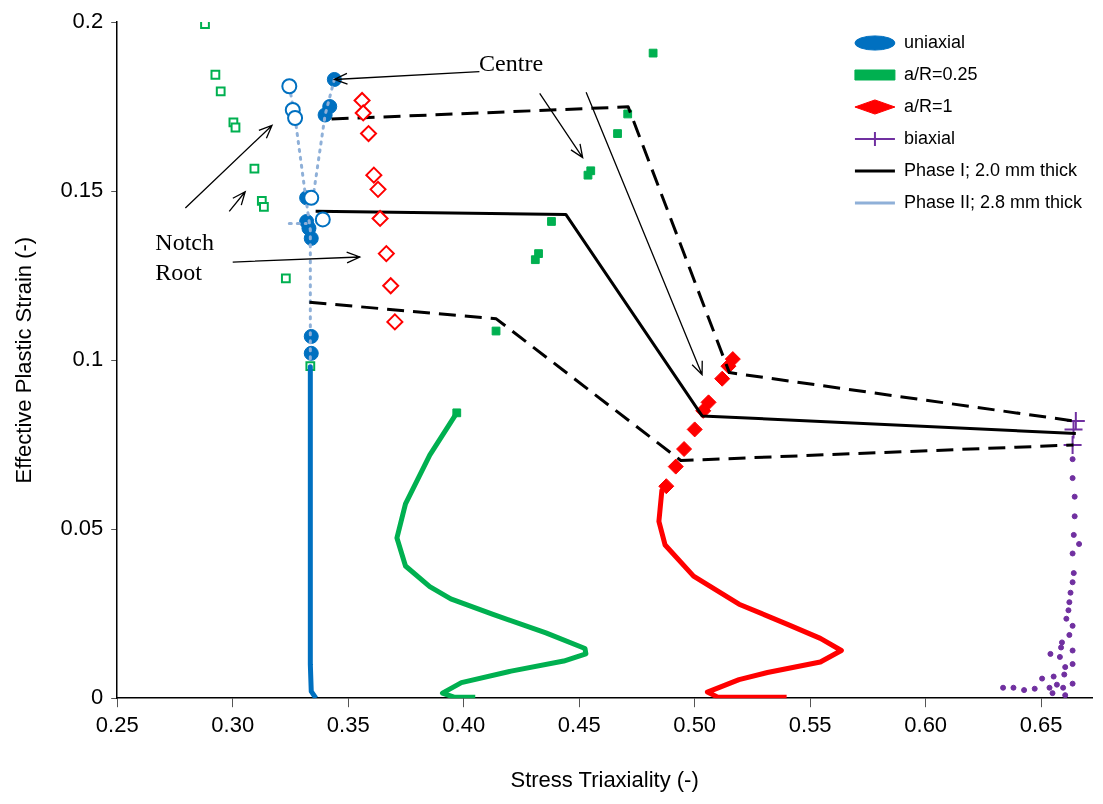  I want to click on y-tick-label: 0.2, so click(88, 21).